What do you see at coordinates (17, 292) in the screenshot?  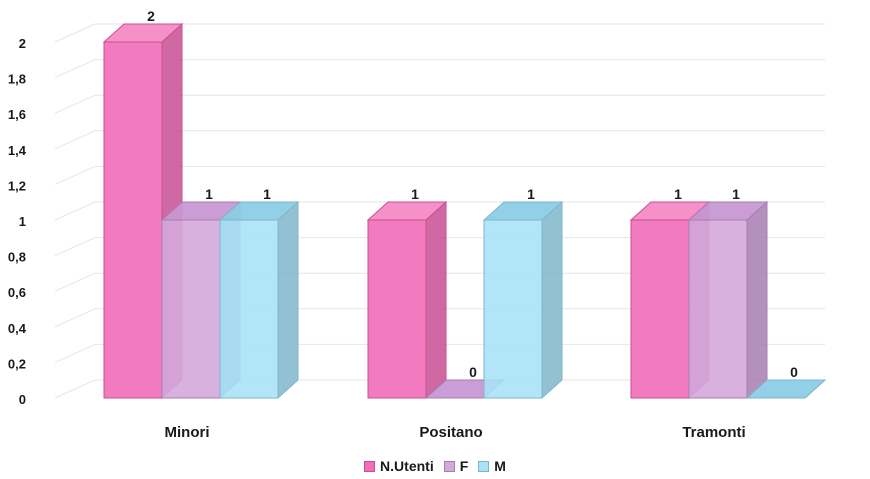 I see `y-tick-label: 0,6` at bounding box center [17, 292].